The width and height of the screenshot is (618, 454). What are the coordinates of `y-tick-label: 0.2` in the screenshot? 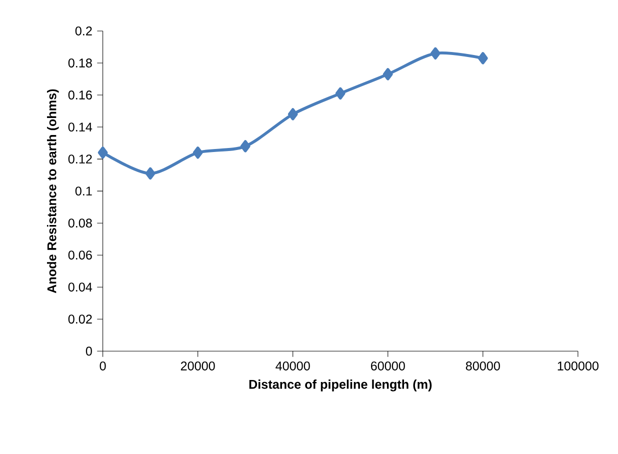 It's located at (83, 31).